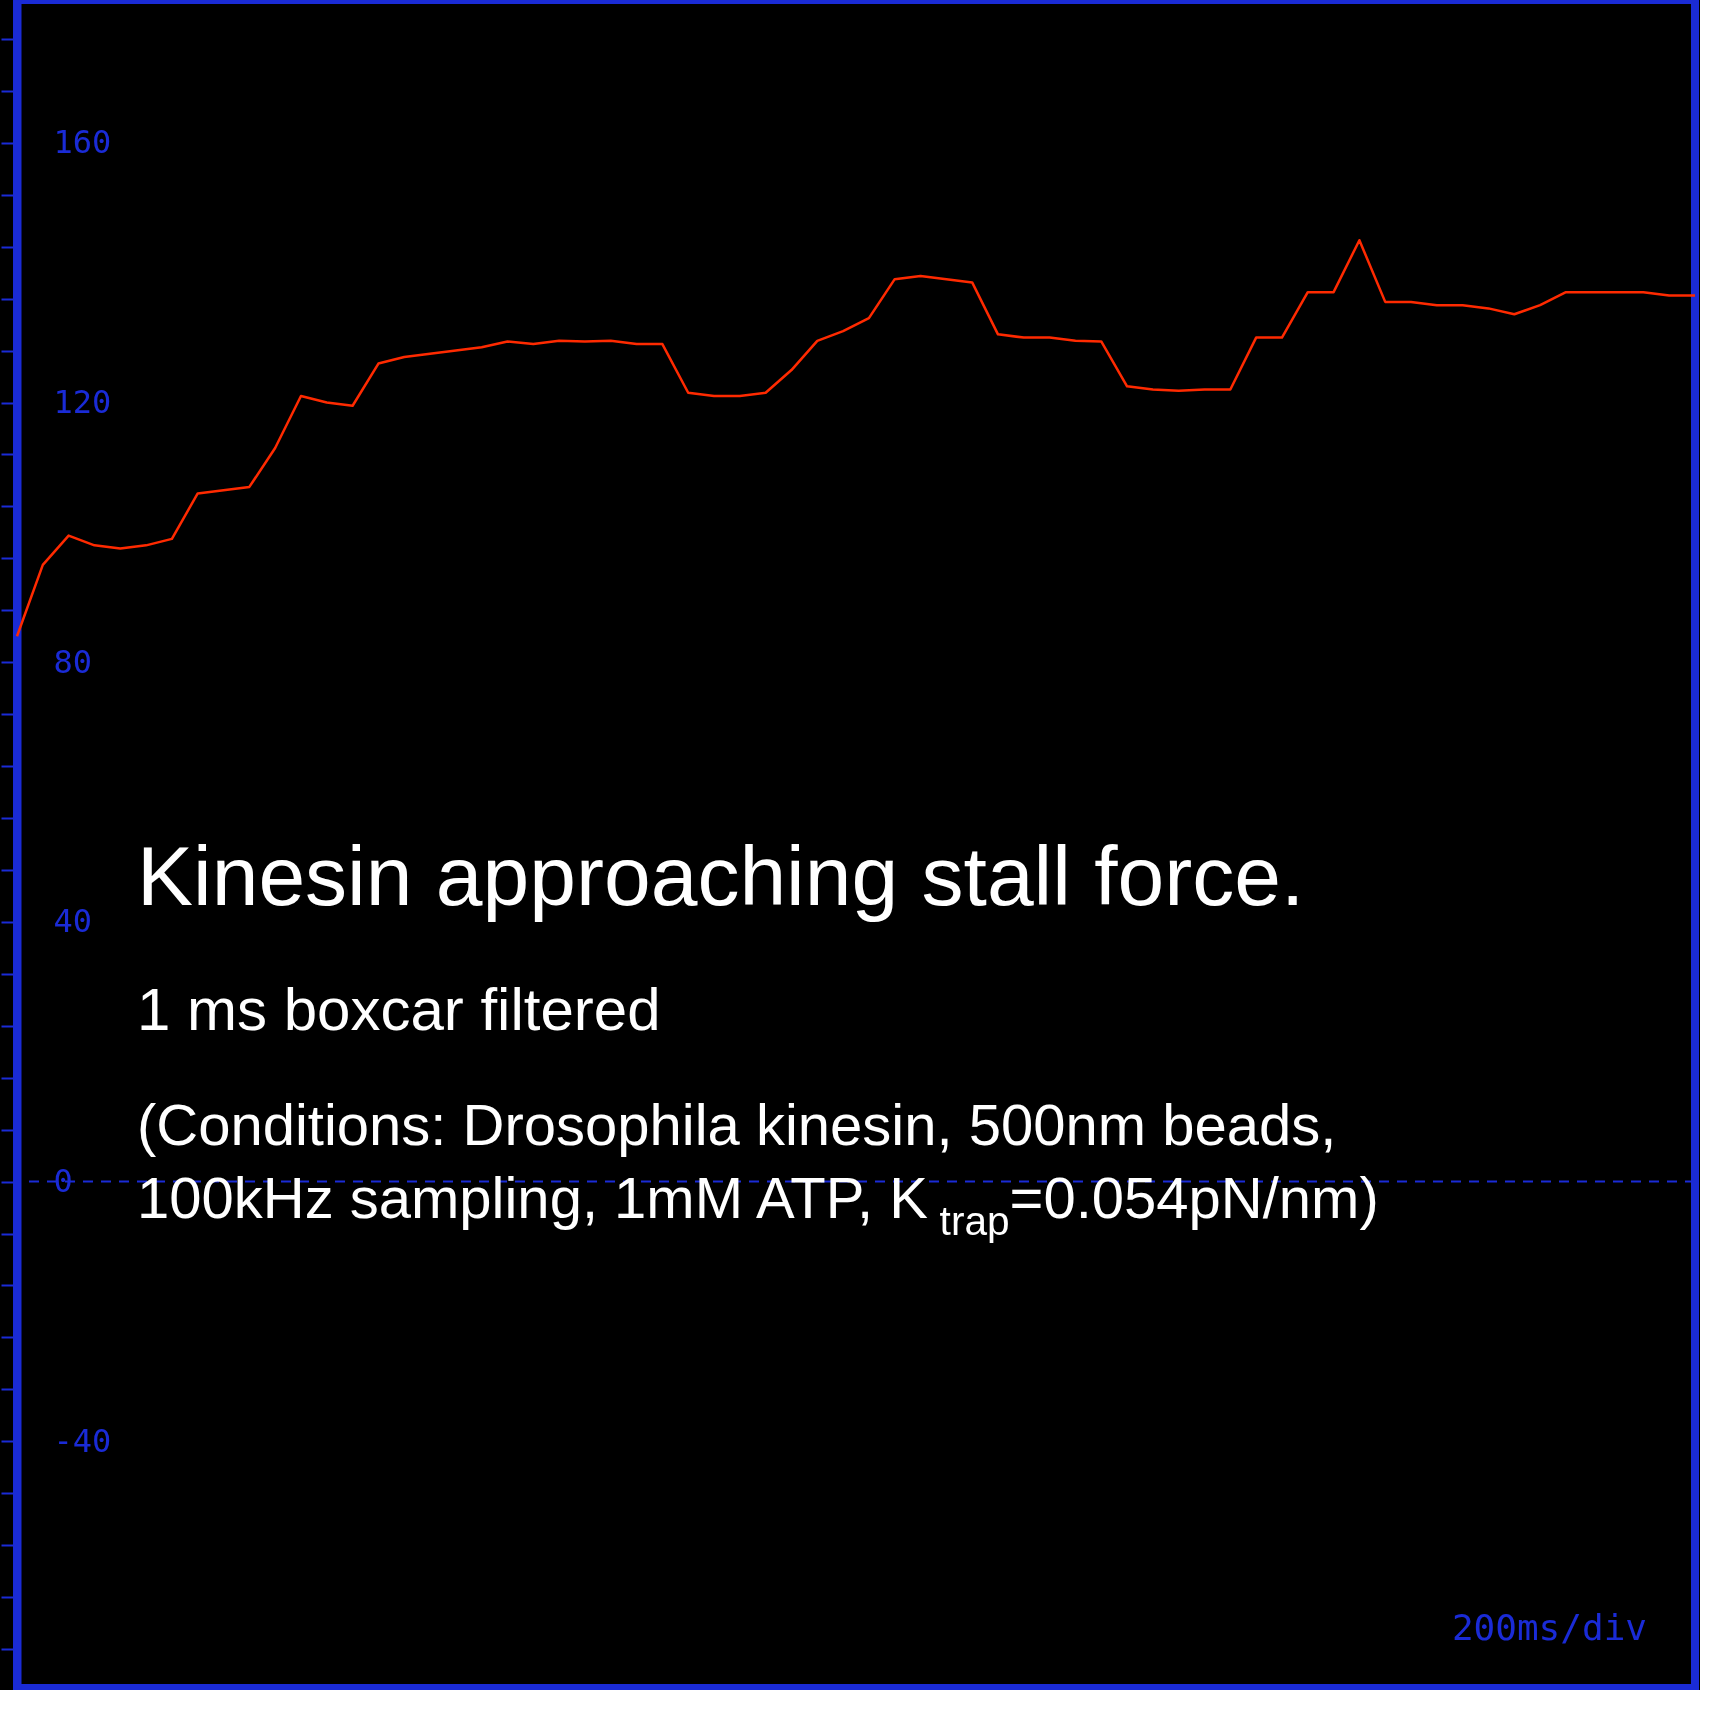 The image size is (1736, 1720). Describe the element at coordinates (737, 1124) in the screenshot. I see `annotation: (Conditions: Drosophila kinesin, 500nm beads,` at that location.